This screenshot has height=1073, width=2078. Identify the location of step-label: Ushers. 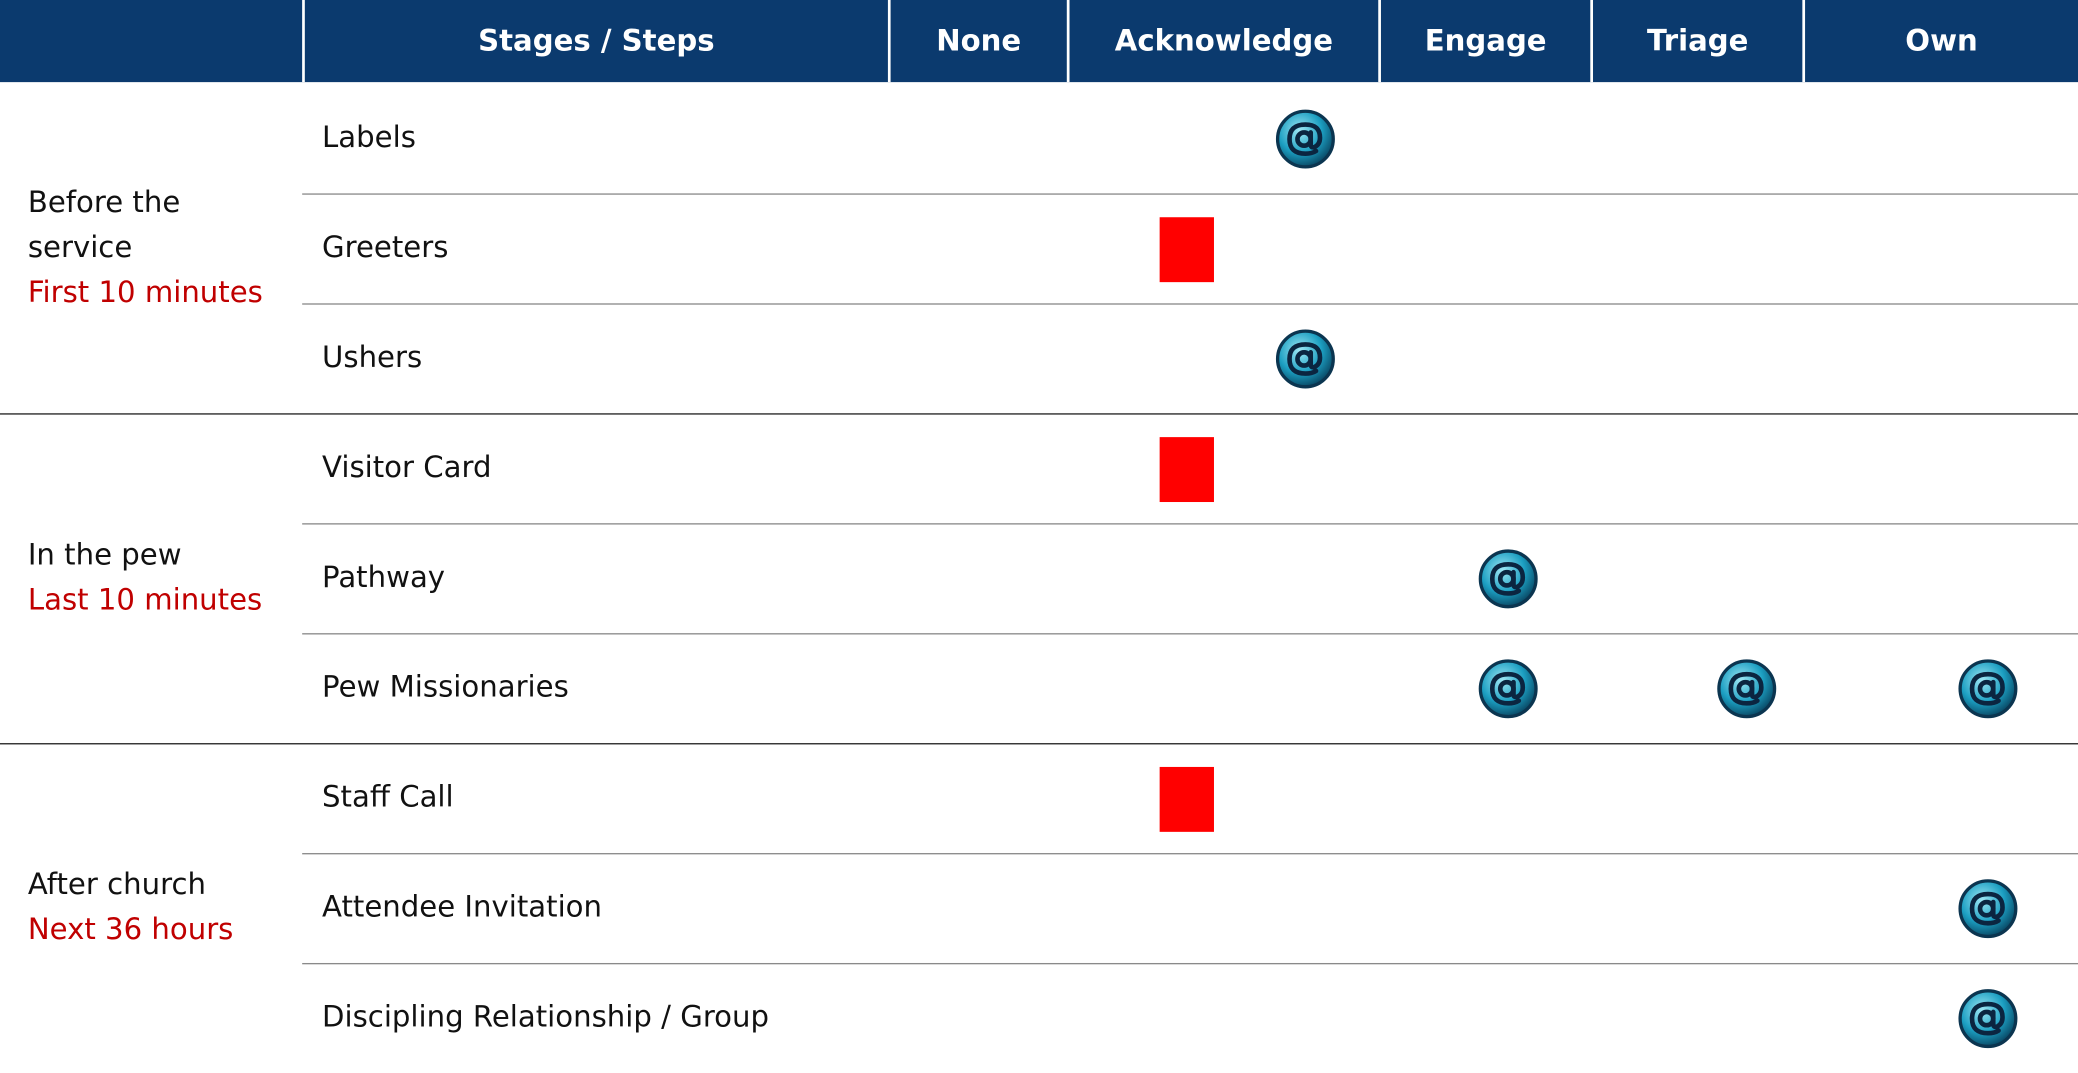
(372, 358).